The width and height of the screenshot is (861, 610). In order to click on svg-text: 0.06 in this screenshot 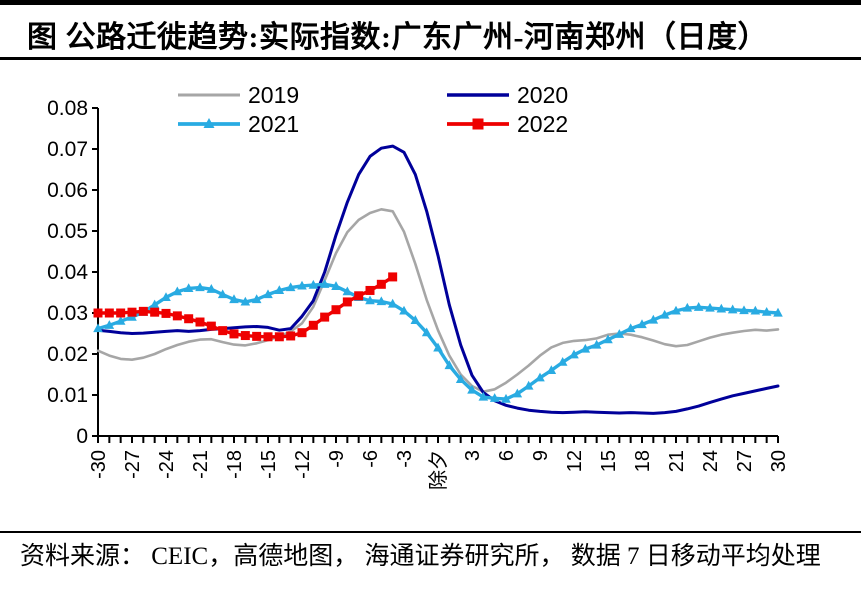, I will do `click(67, 190)`.